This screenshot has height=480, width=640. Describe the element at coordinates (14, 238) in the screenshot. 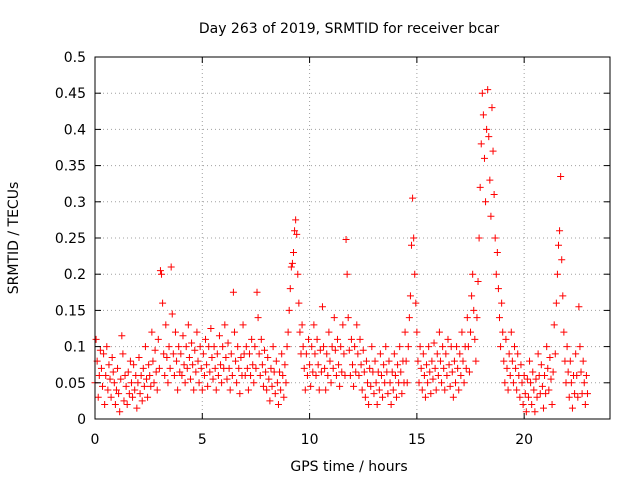

I see `y-axis-label: SRMTID / TECUs` at that location.